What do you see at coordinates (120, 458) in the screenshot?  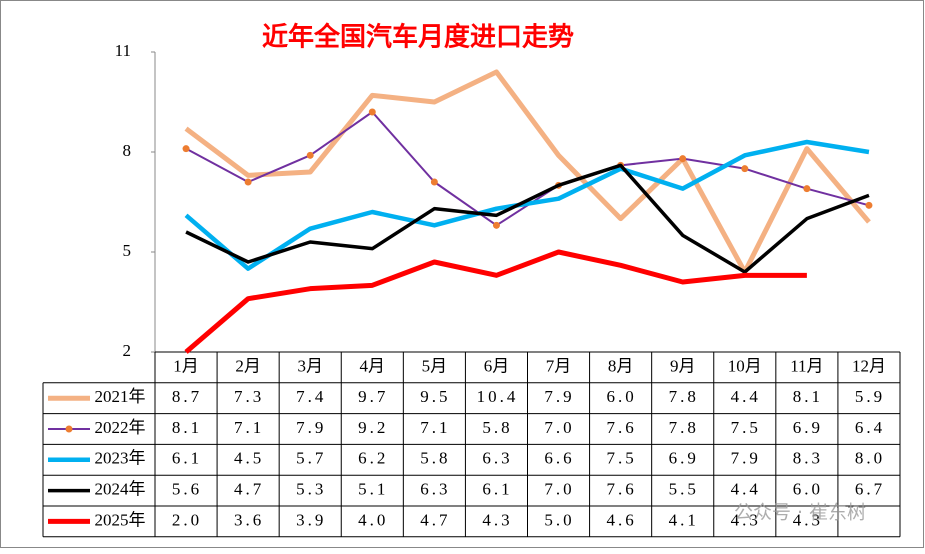 I see `legend-label: 2023年` at bounding box center [120, 458].